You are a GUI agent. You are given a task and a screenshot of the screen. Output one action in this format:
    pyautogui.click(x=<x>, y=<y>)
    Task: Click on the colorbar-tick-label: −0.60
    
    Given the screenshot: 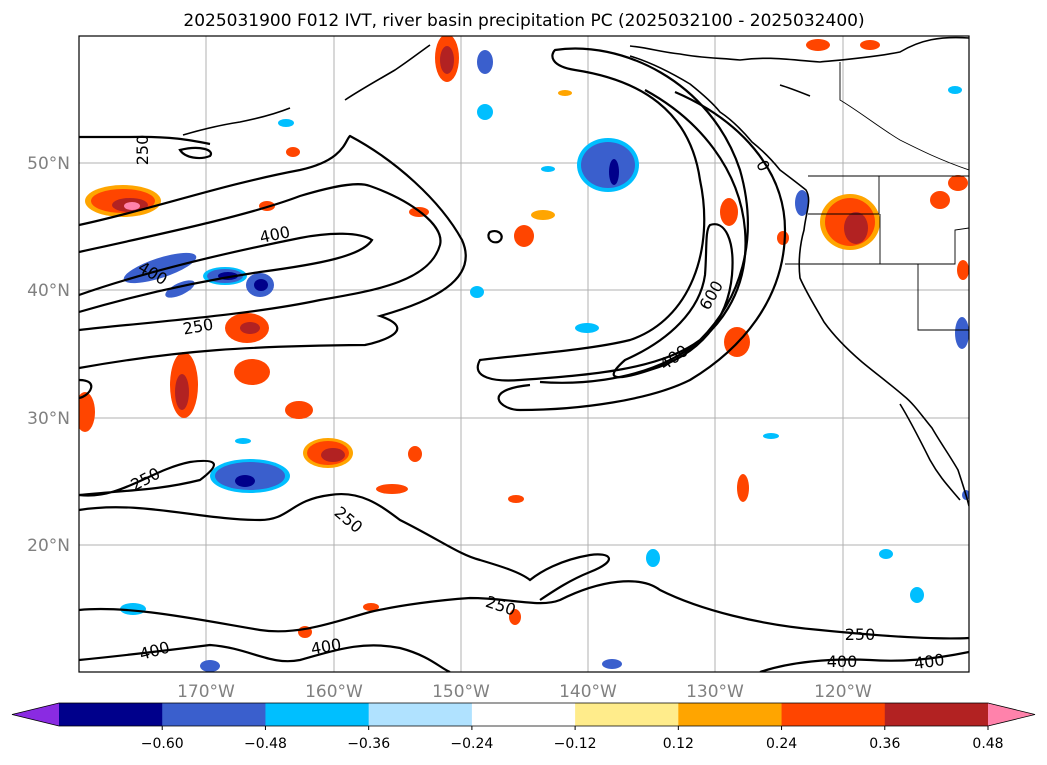 What is the action you would take?
    pyautogui.click(x=162, y=744)
    